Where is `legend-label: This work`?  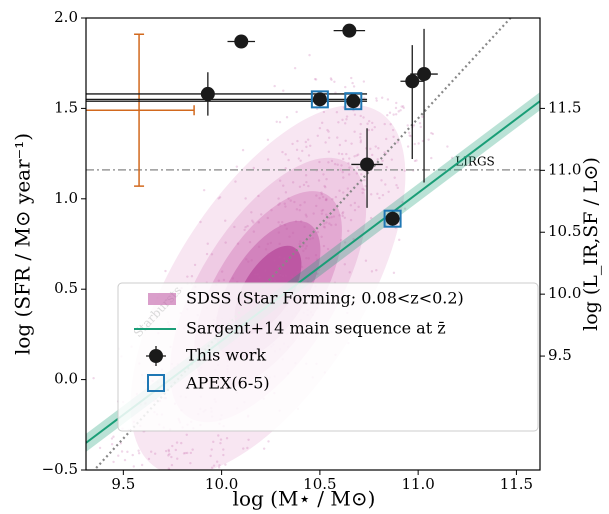 legend-label: This work is located at coordinates (226, 355).